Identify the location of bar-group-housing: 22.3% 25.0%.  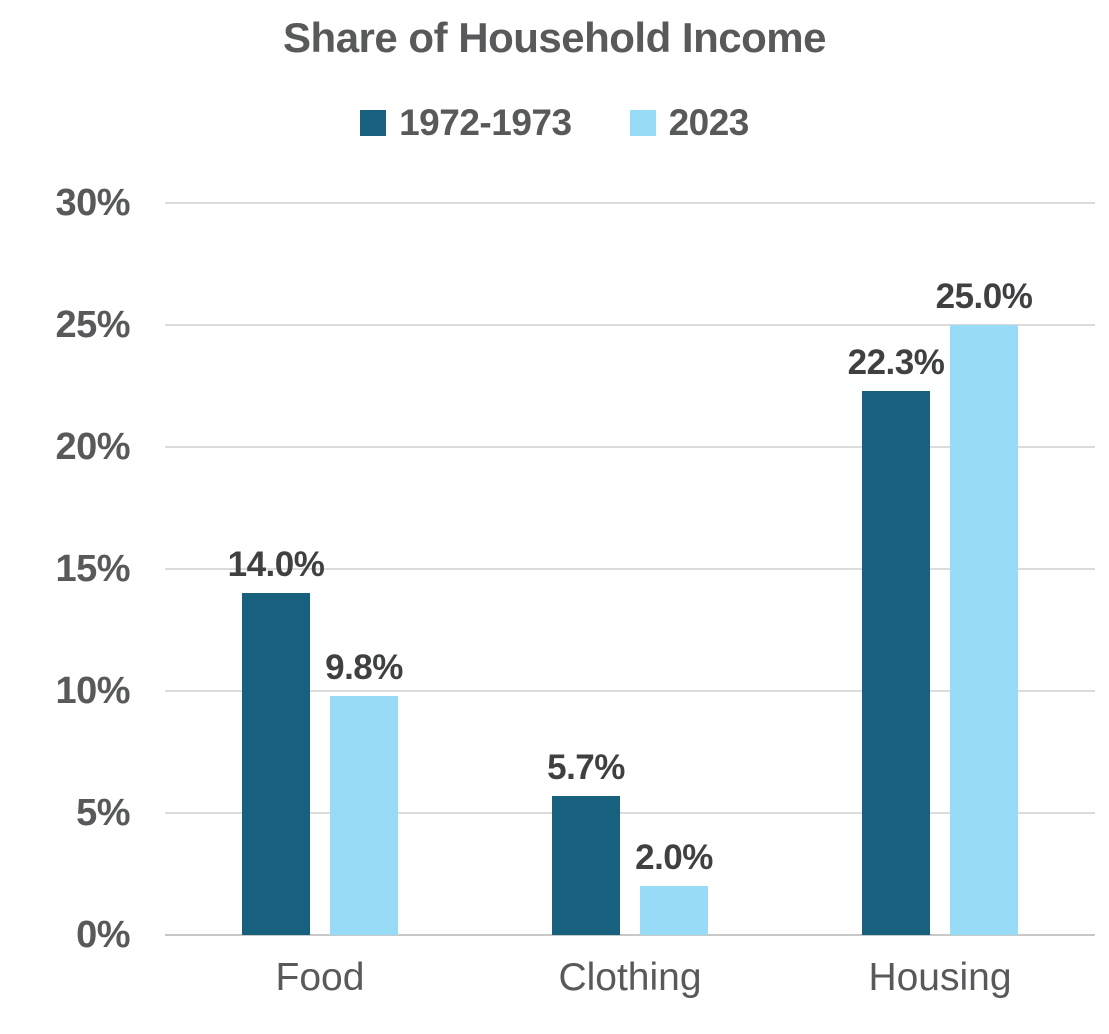
(940, 569).